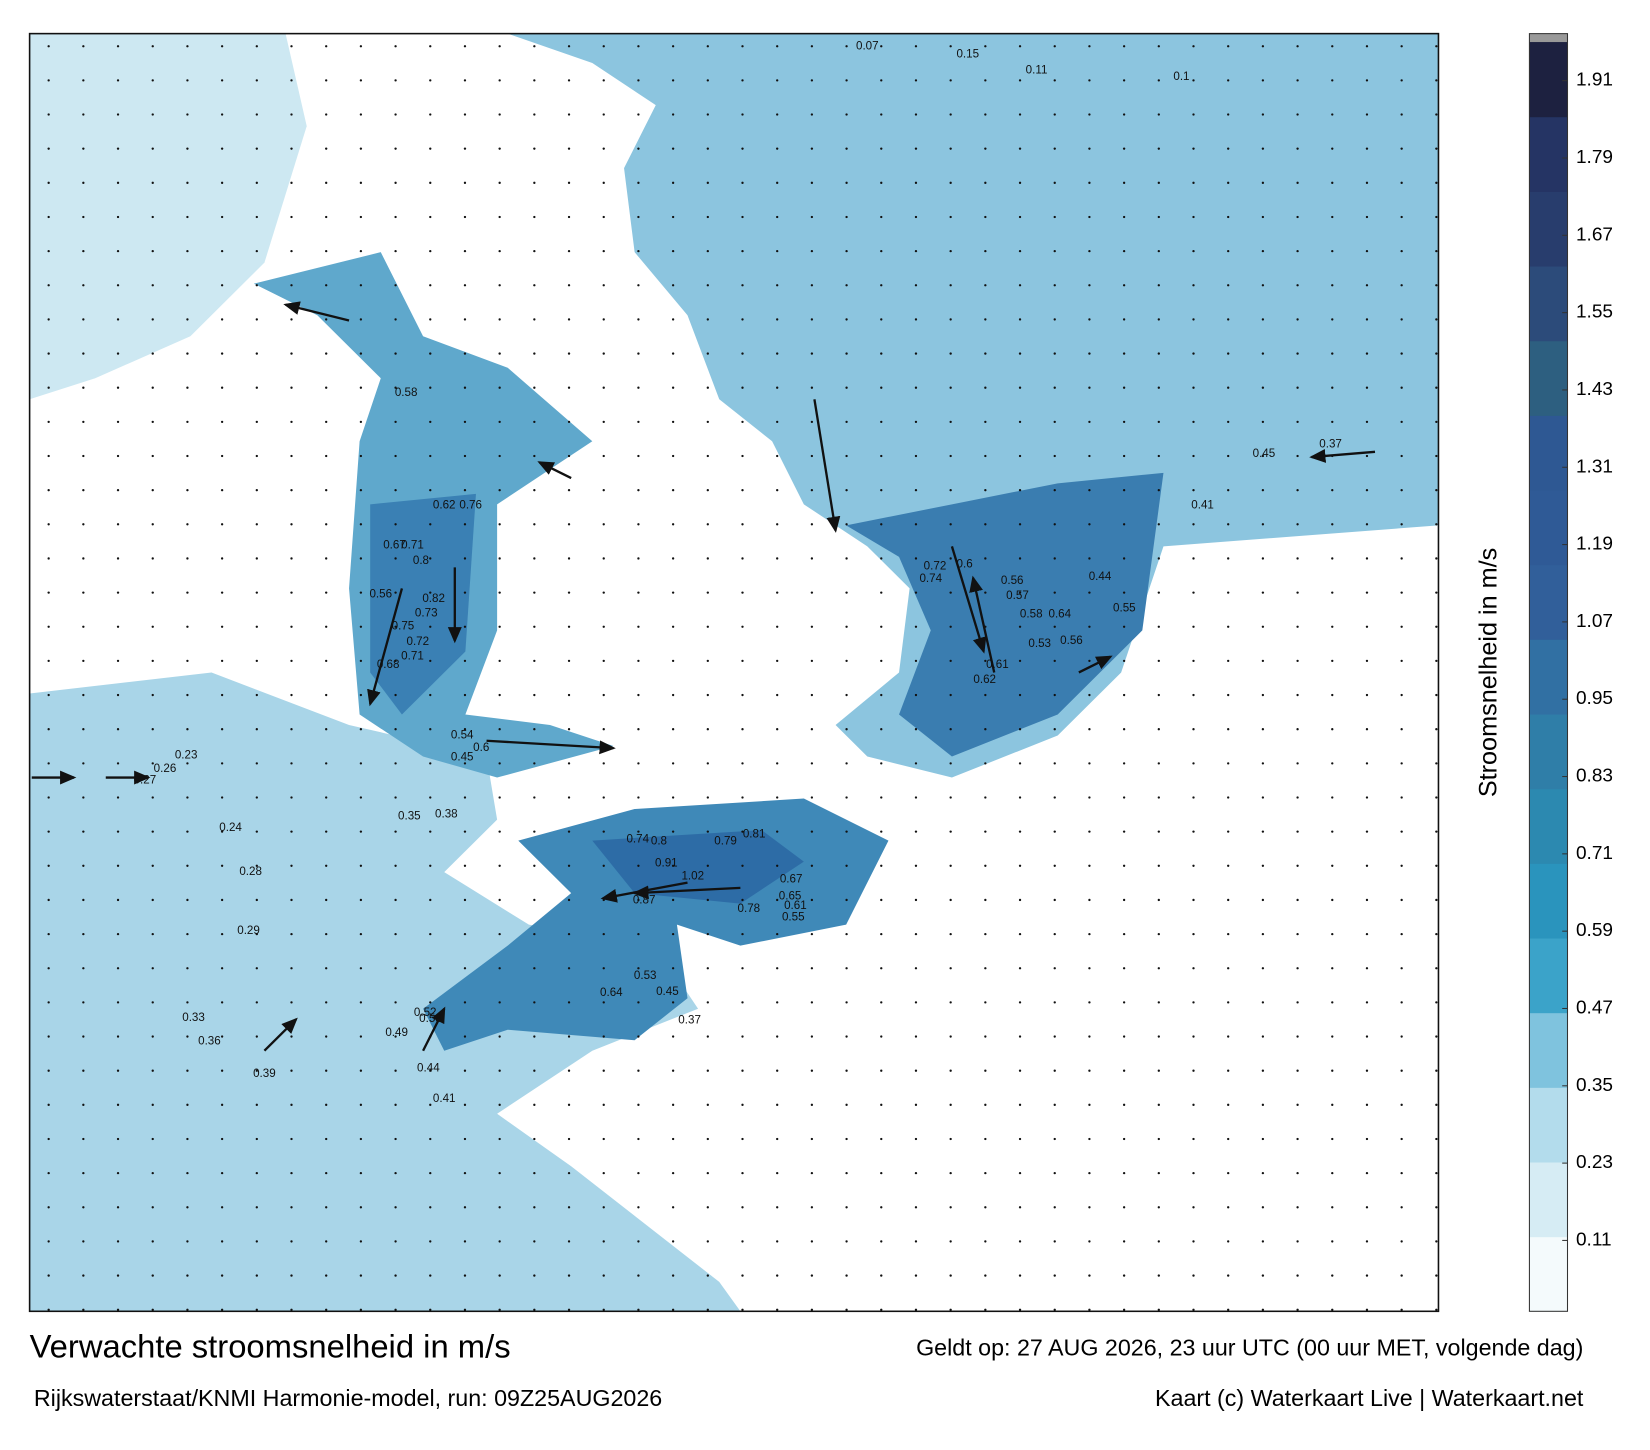 Image resolution: width=1650 pixels, height=1450 pixels. What do you see at coordinates (1594, 1085) in the screenshot?
I see `colorbar-tick-label: 0.35` at bounding box center [1594, 1085].